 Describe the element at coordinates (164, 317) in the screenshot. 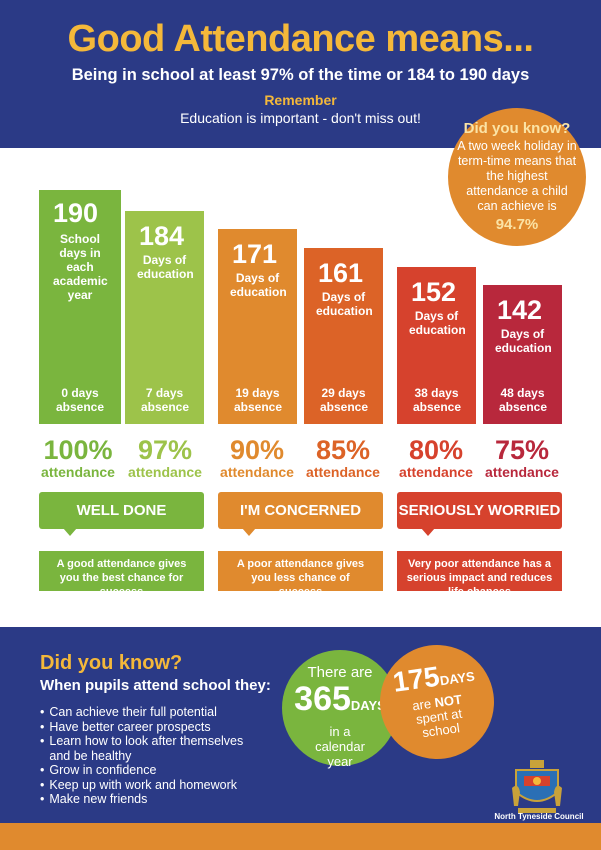

I see `bar-184: 184 Days of education 7 days absence` at that location.